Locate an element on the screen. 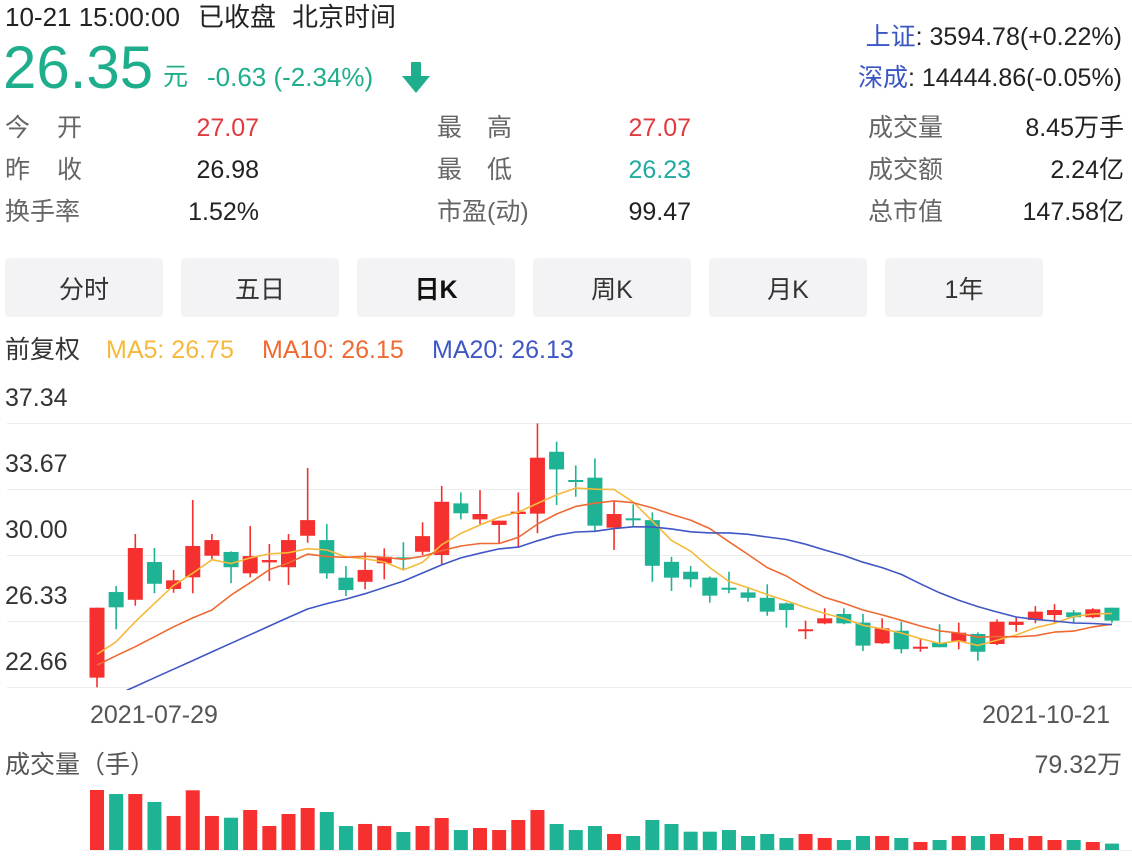 This screenshot has height=856, width=1132. stat-pe-value: 99.47 is located at coordinates (659, 212).